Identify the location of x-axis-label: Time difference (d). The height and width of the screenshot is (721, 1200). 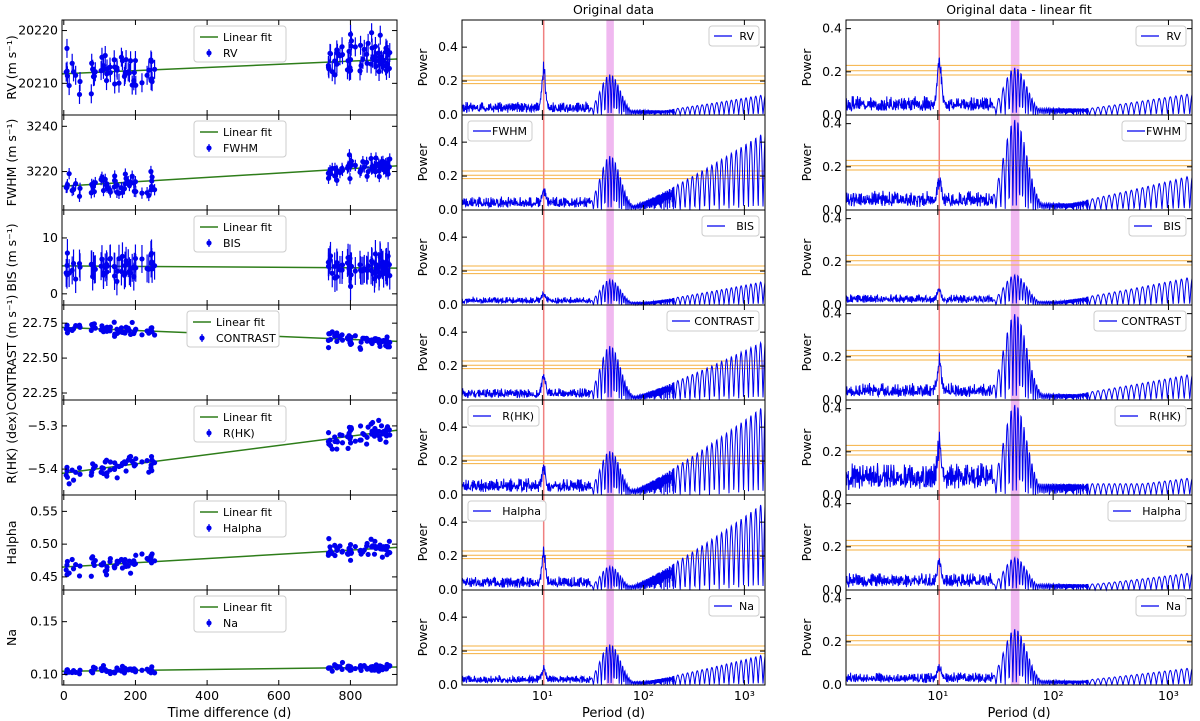
(229, 713).